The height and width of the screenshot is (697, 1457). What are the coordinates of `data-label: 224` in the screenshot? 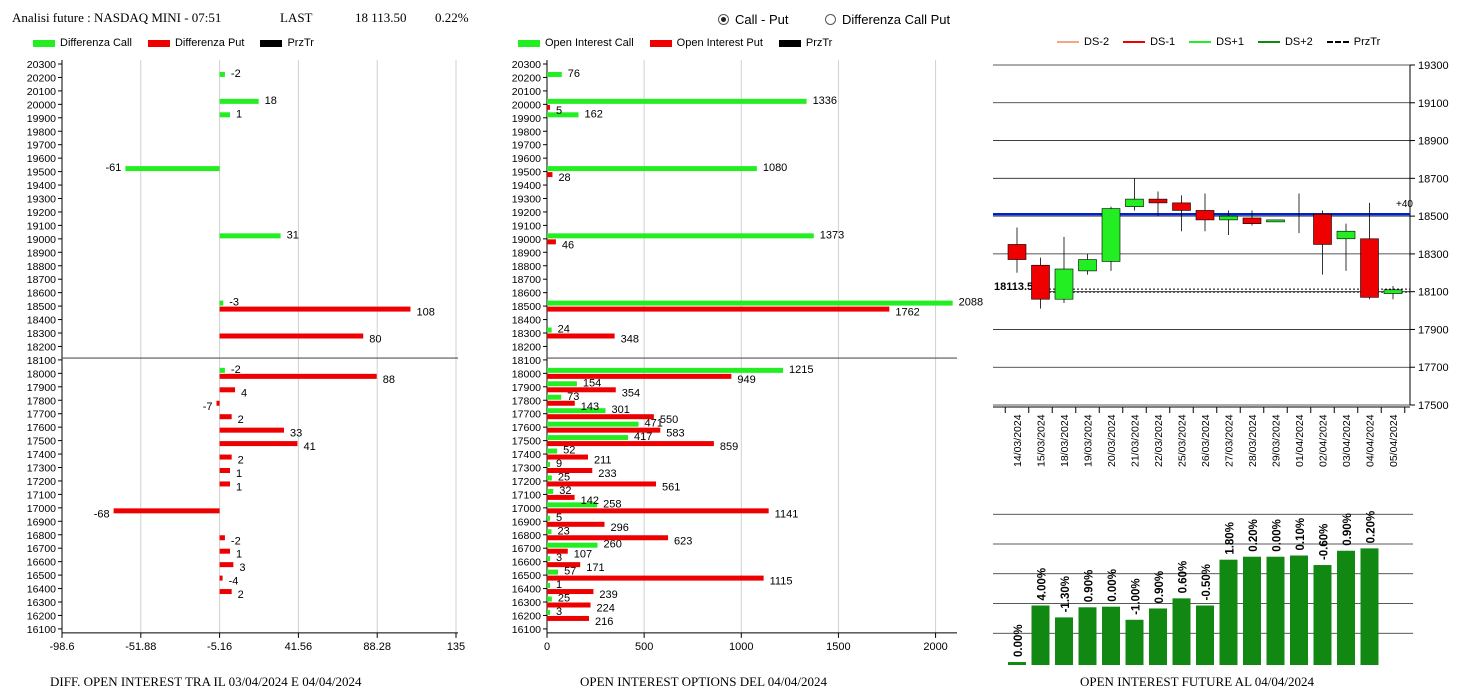 It's located at (606, 609).